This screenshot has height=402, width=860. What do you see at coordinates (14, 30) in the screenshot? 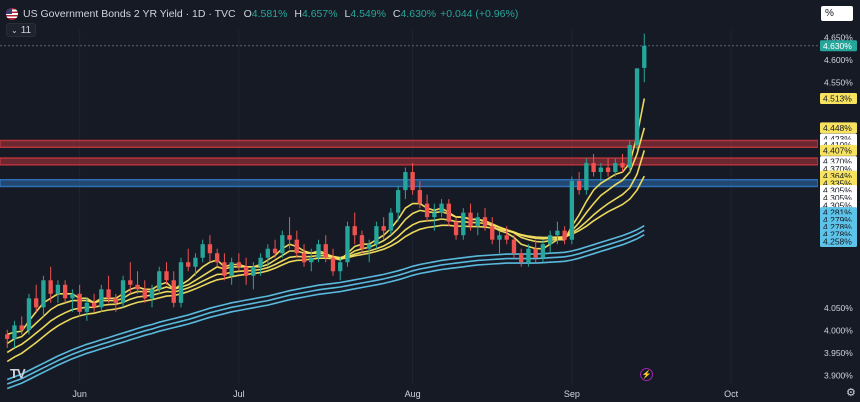
I see `chevron-down-icon: ⌄` at bounding box center [14, 30].